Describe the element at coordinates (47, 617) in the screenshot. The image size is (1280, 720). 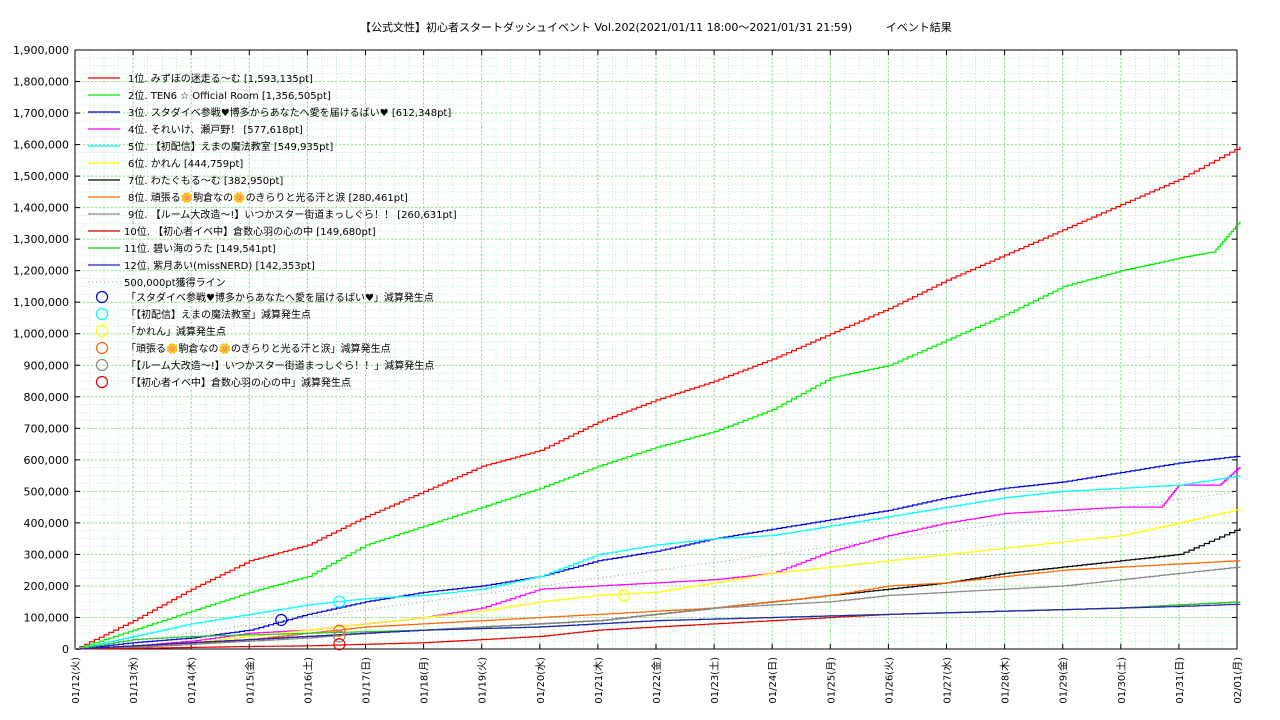
I see `y-tick-label: 100,000` at that location.